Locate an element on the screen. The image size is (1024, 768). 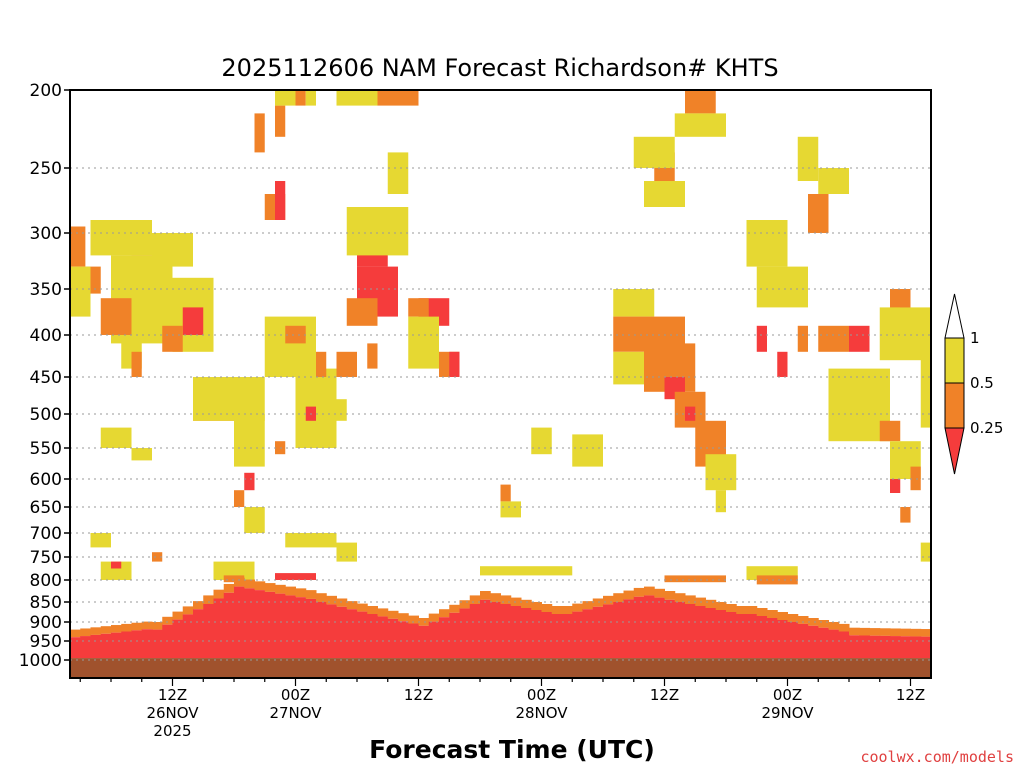
y-tick-label: 900 is located at coordinates (46, 623).